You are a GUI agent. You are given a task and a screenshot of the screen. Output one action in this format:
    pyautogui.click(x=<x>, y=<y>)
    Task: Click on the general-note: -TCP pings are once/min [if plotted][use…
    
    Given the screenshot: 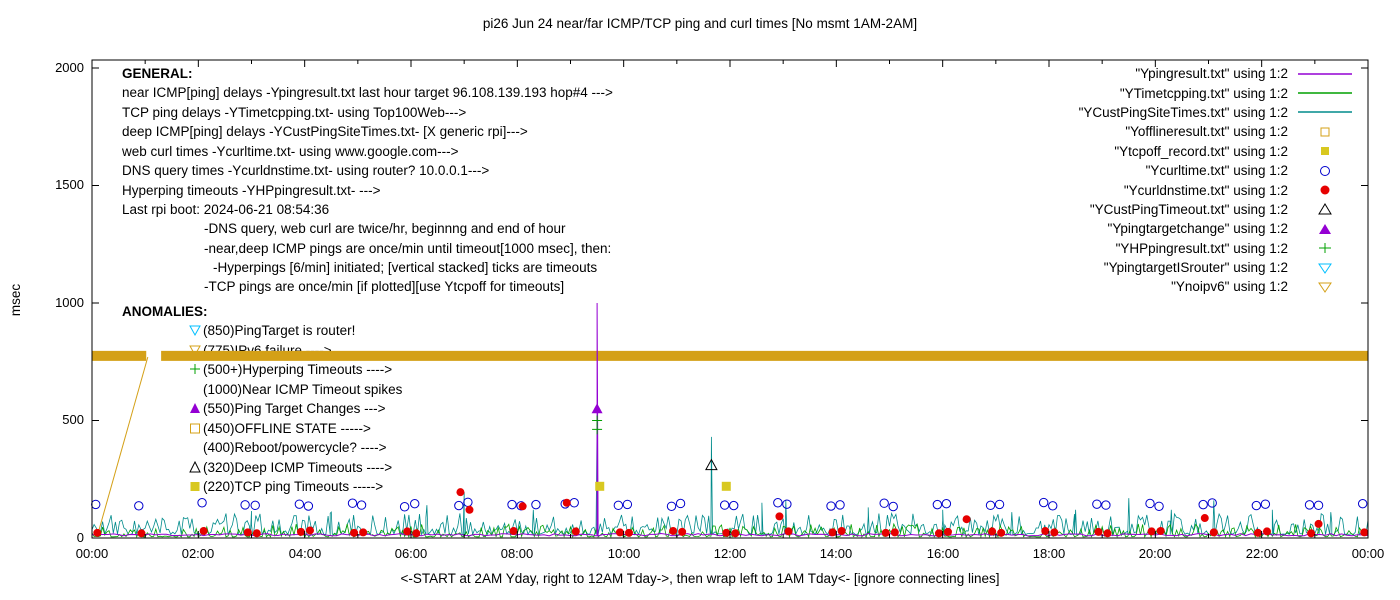 What is the action you would take?
    pyautogui.click(x=384, y=286)
    